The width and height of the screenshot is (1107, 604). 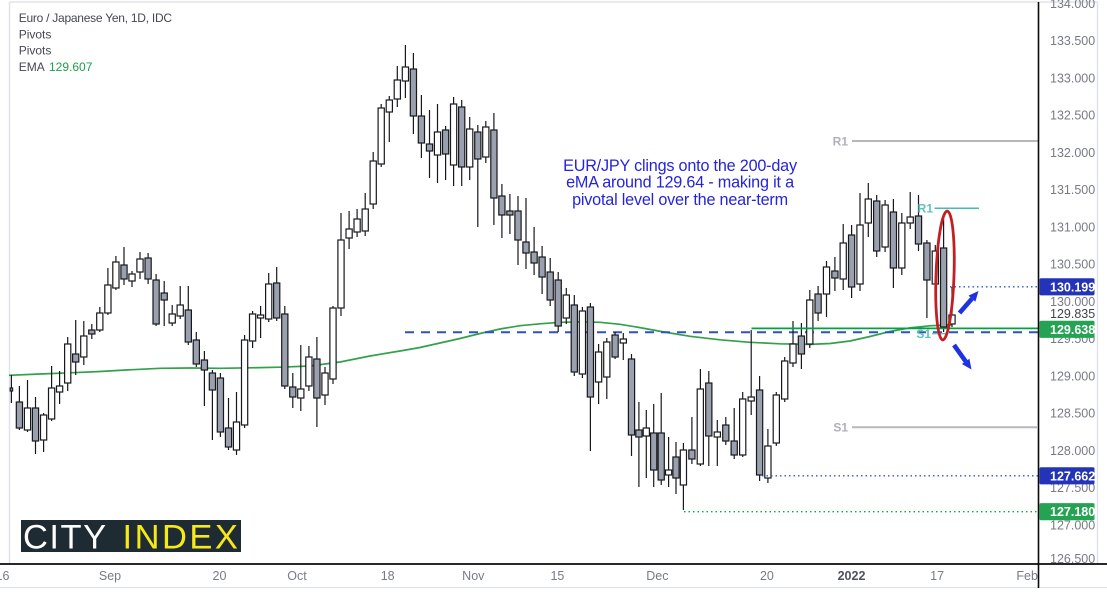 What do you see at coordinates (557, 576) in the screenshot?
I see `svg-text: 15` at bounding box center [557, 576].